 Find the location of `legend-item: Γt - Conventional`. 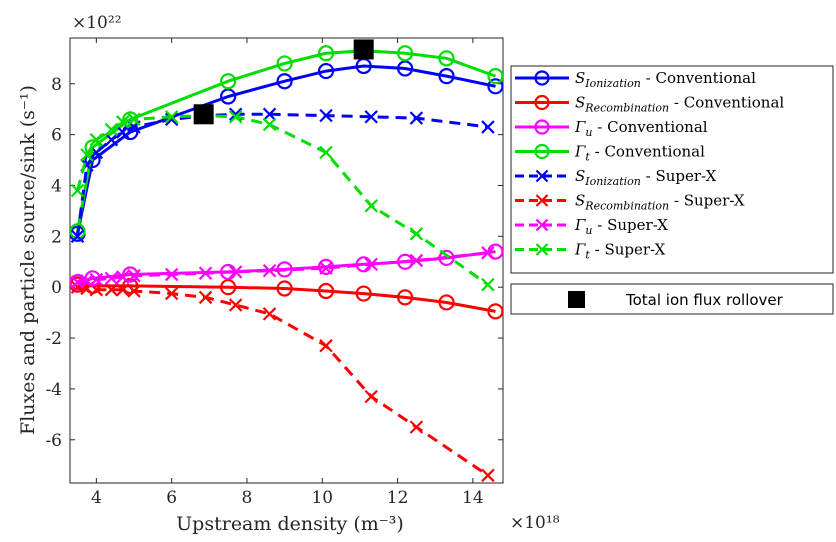

legend-item: Γt - Conventional is located at coordinates (610, 153).